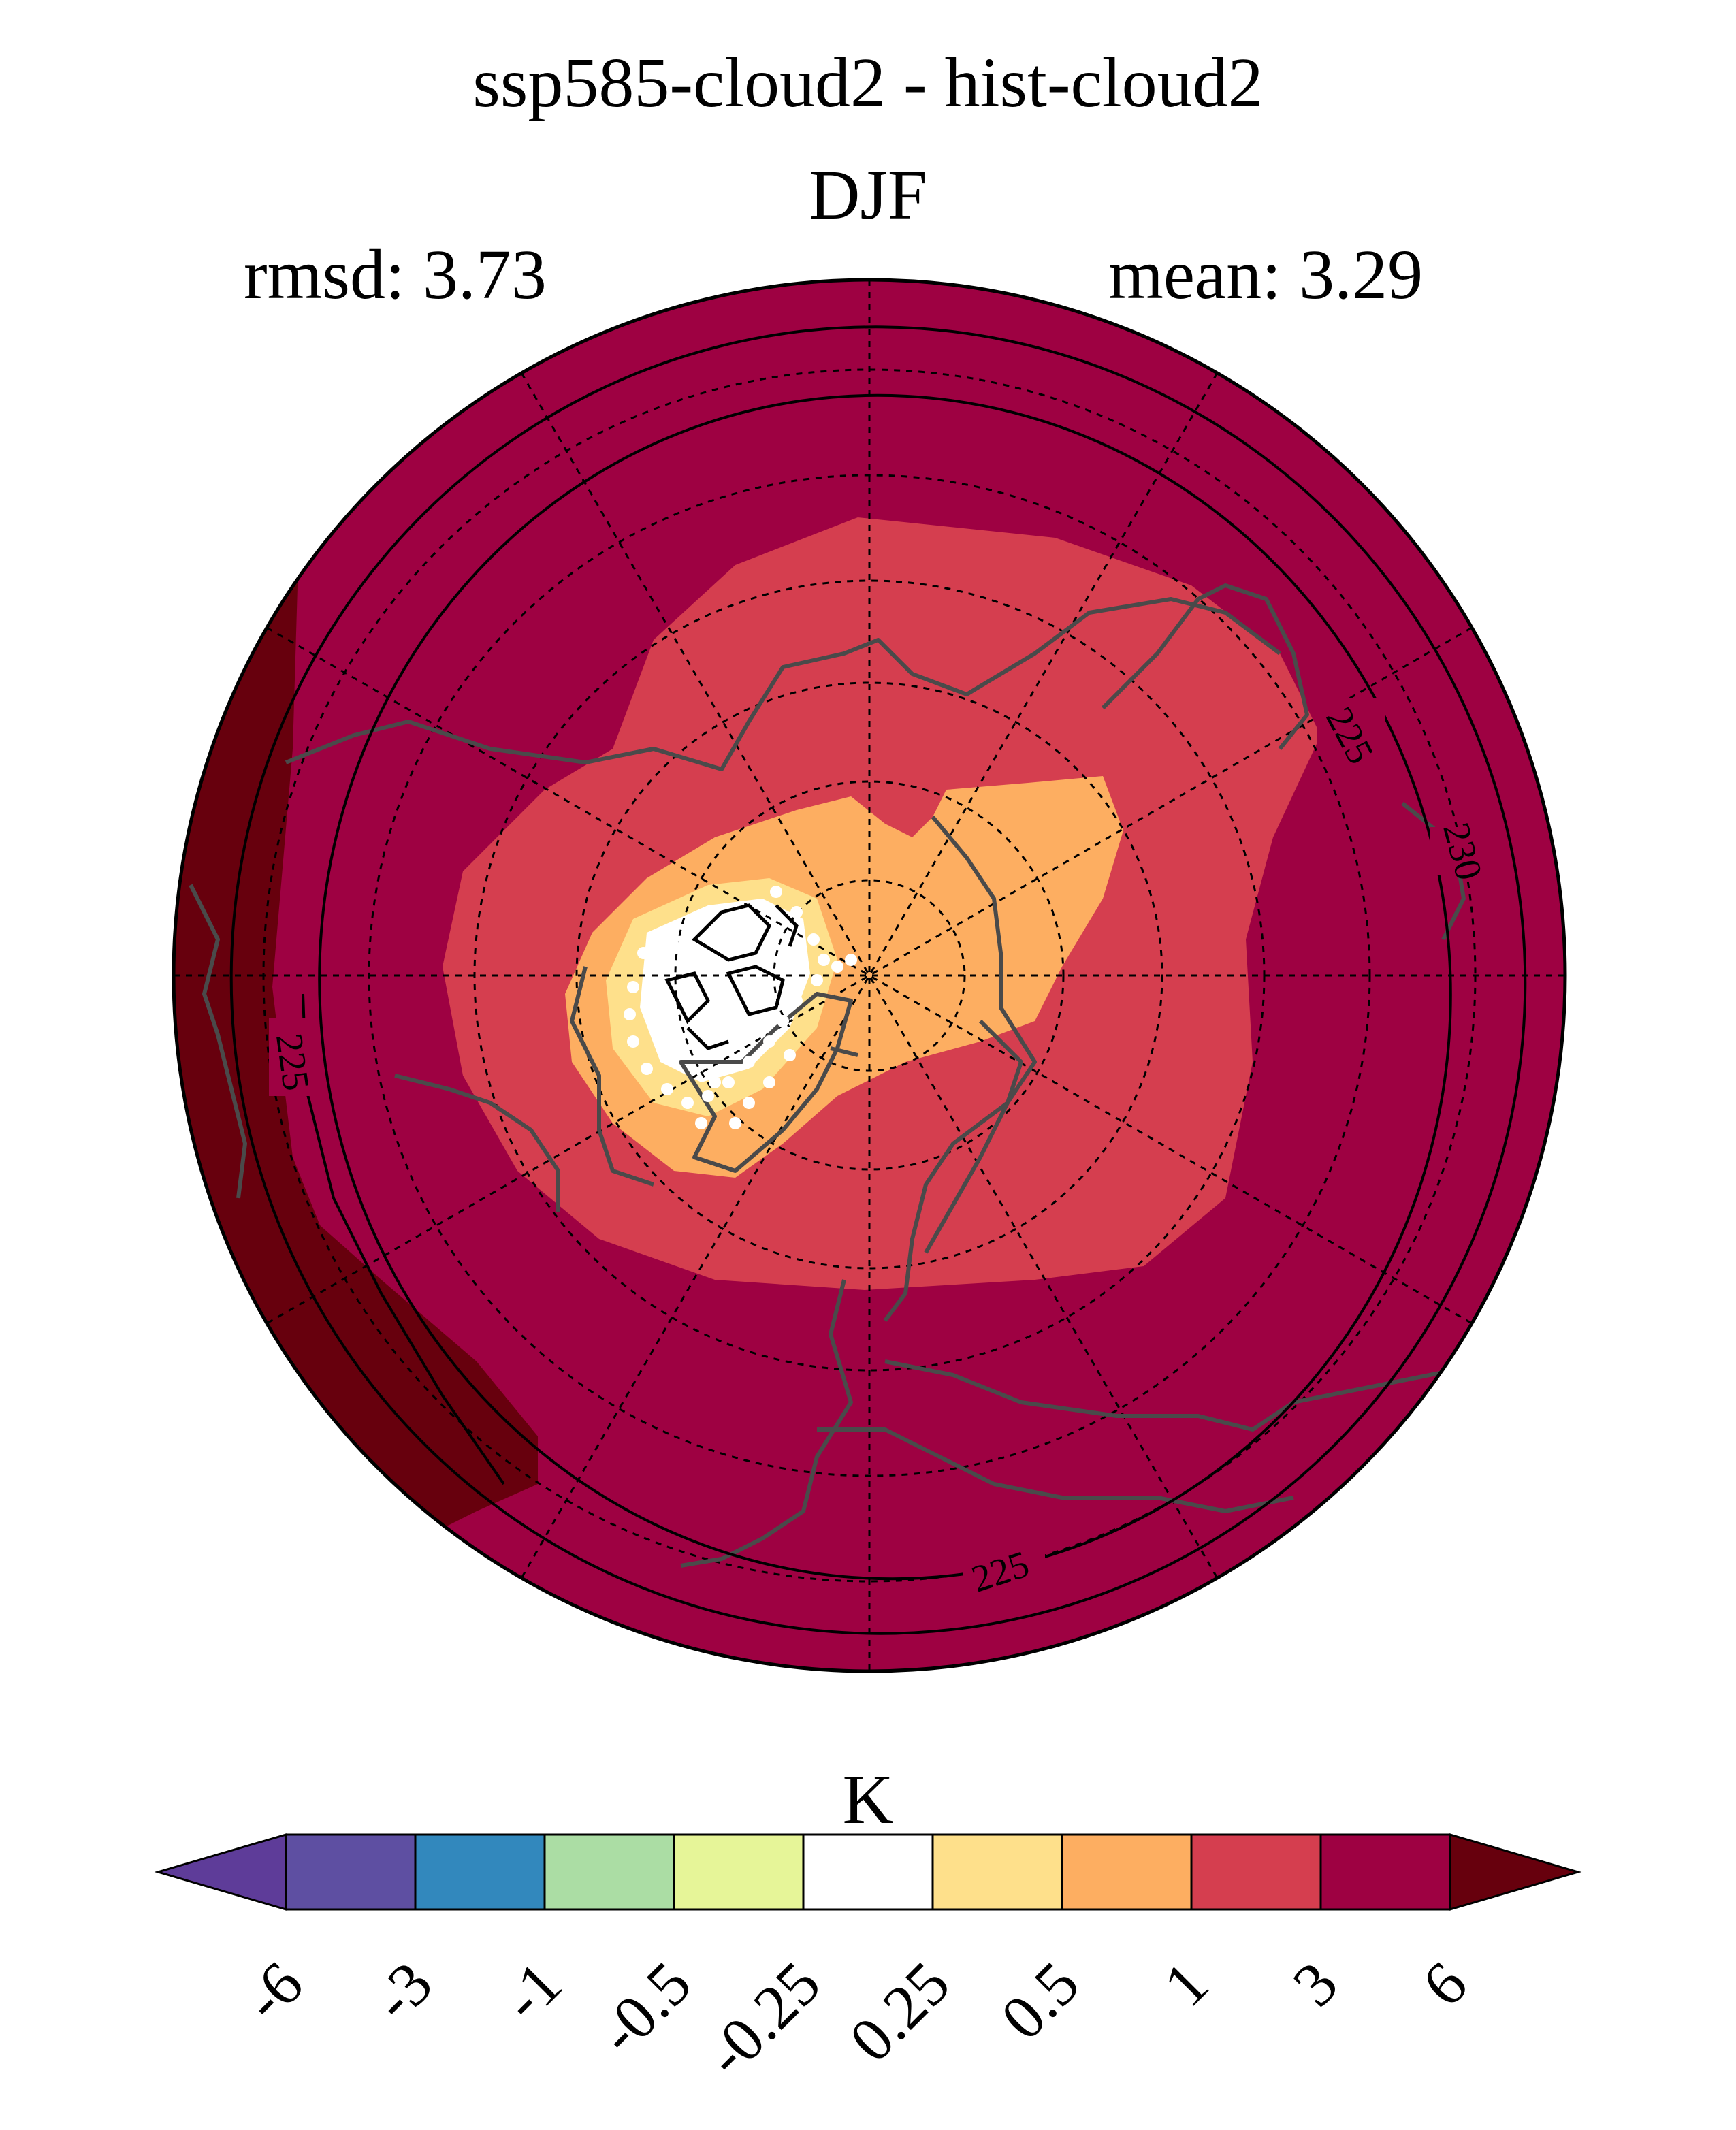 Image resolution: width=1736 pixels, height=2130 pixels. What do you see at coordinates (220, 1872) in the screenshot?
I see `colorbar-extend-low` at bounding box center [220, 1872].